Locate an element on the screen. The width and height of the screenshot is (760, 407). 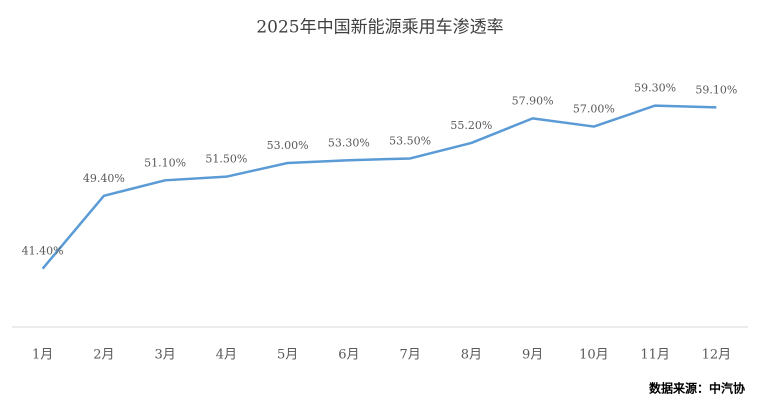
x-tick-label: 4月 is located at coordinates (226, 355).